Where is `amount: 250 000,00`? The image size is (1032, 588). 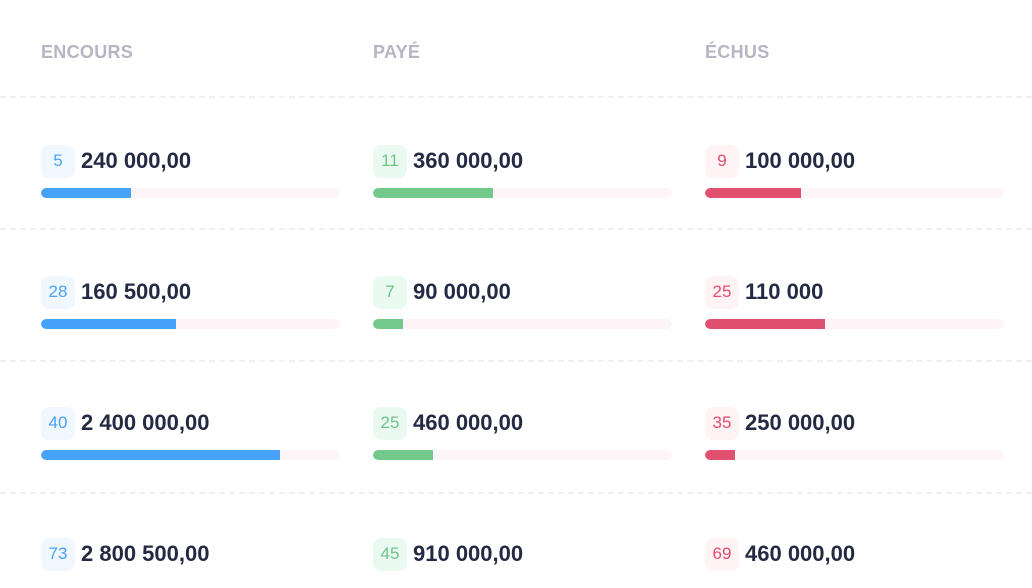
amount: 250 000,00 is located at coordinates (800, 422).